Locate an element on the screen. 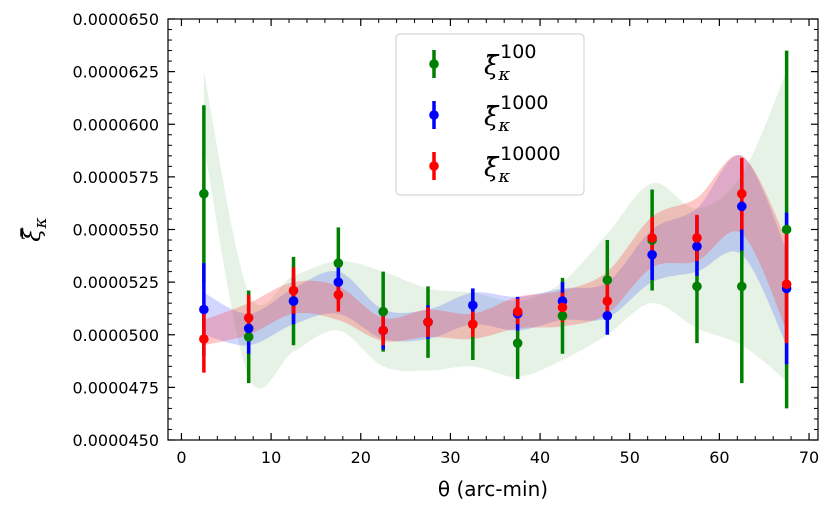 Image resolution: width=831 pixels, height=514 pixels. legend-label-2: ξ̄κ10000 is located at coordinates (522, 165).